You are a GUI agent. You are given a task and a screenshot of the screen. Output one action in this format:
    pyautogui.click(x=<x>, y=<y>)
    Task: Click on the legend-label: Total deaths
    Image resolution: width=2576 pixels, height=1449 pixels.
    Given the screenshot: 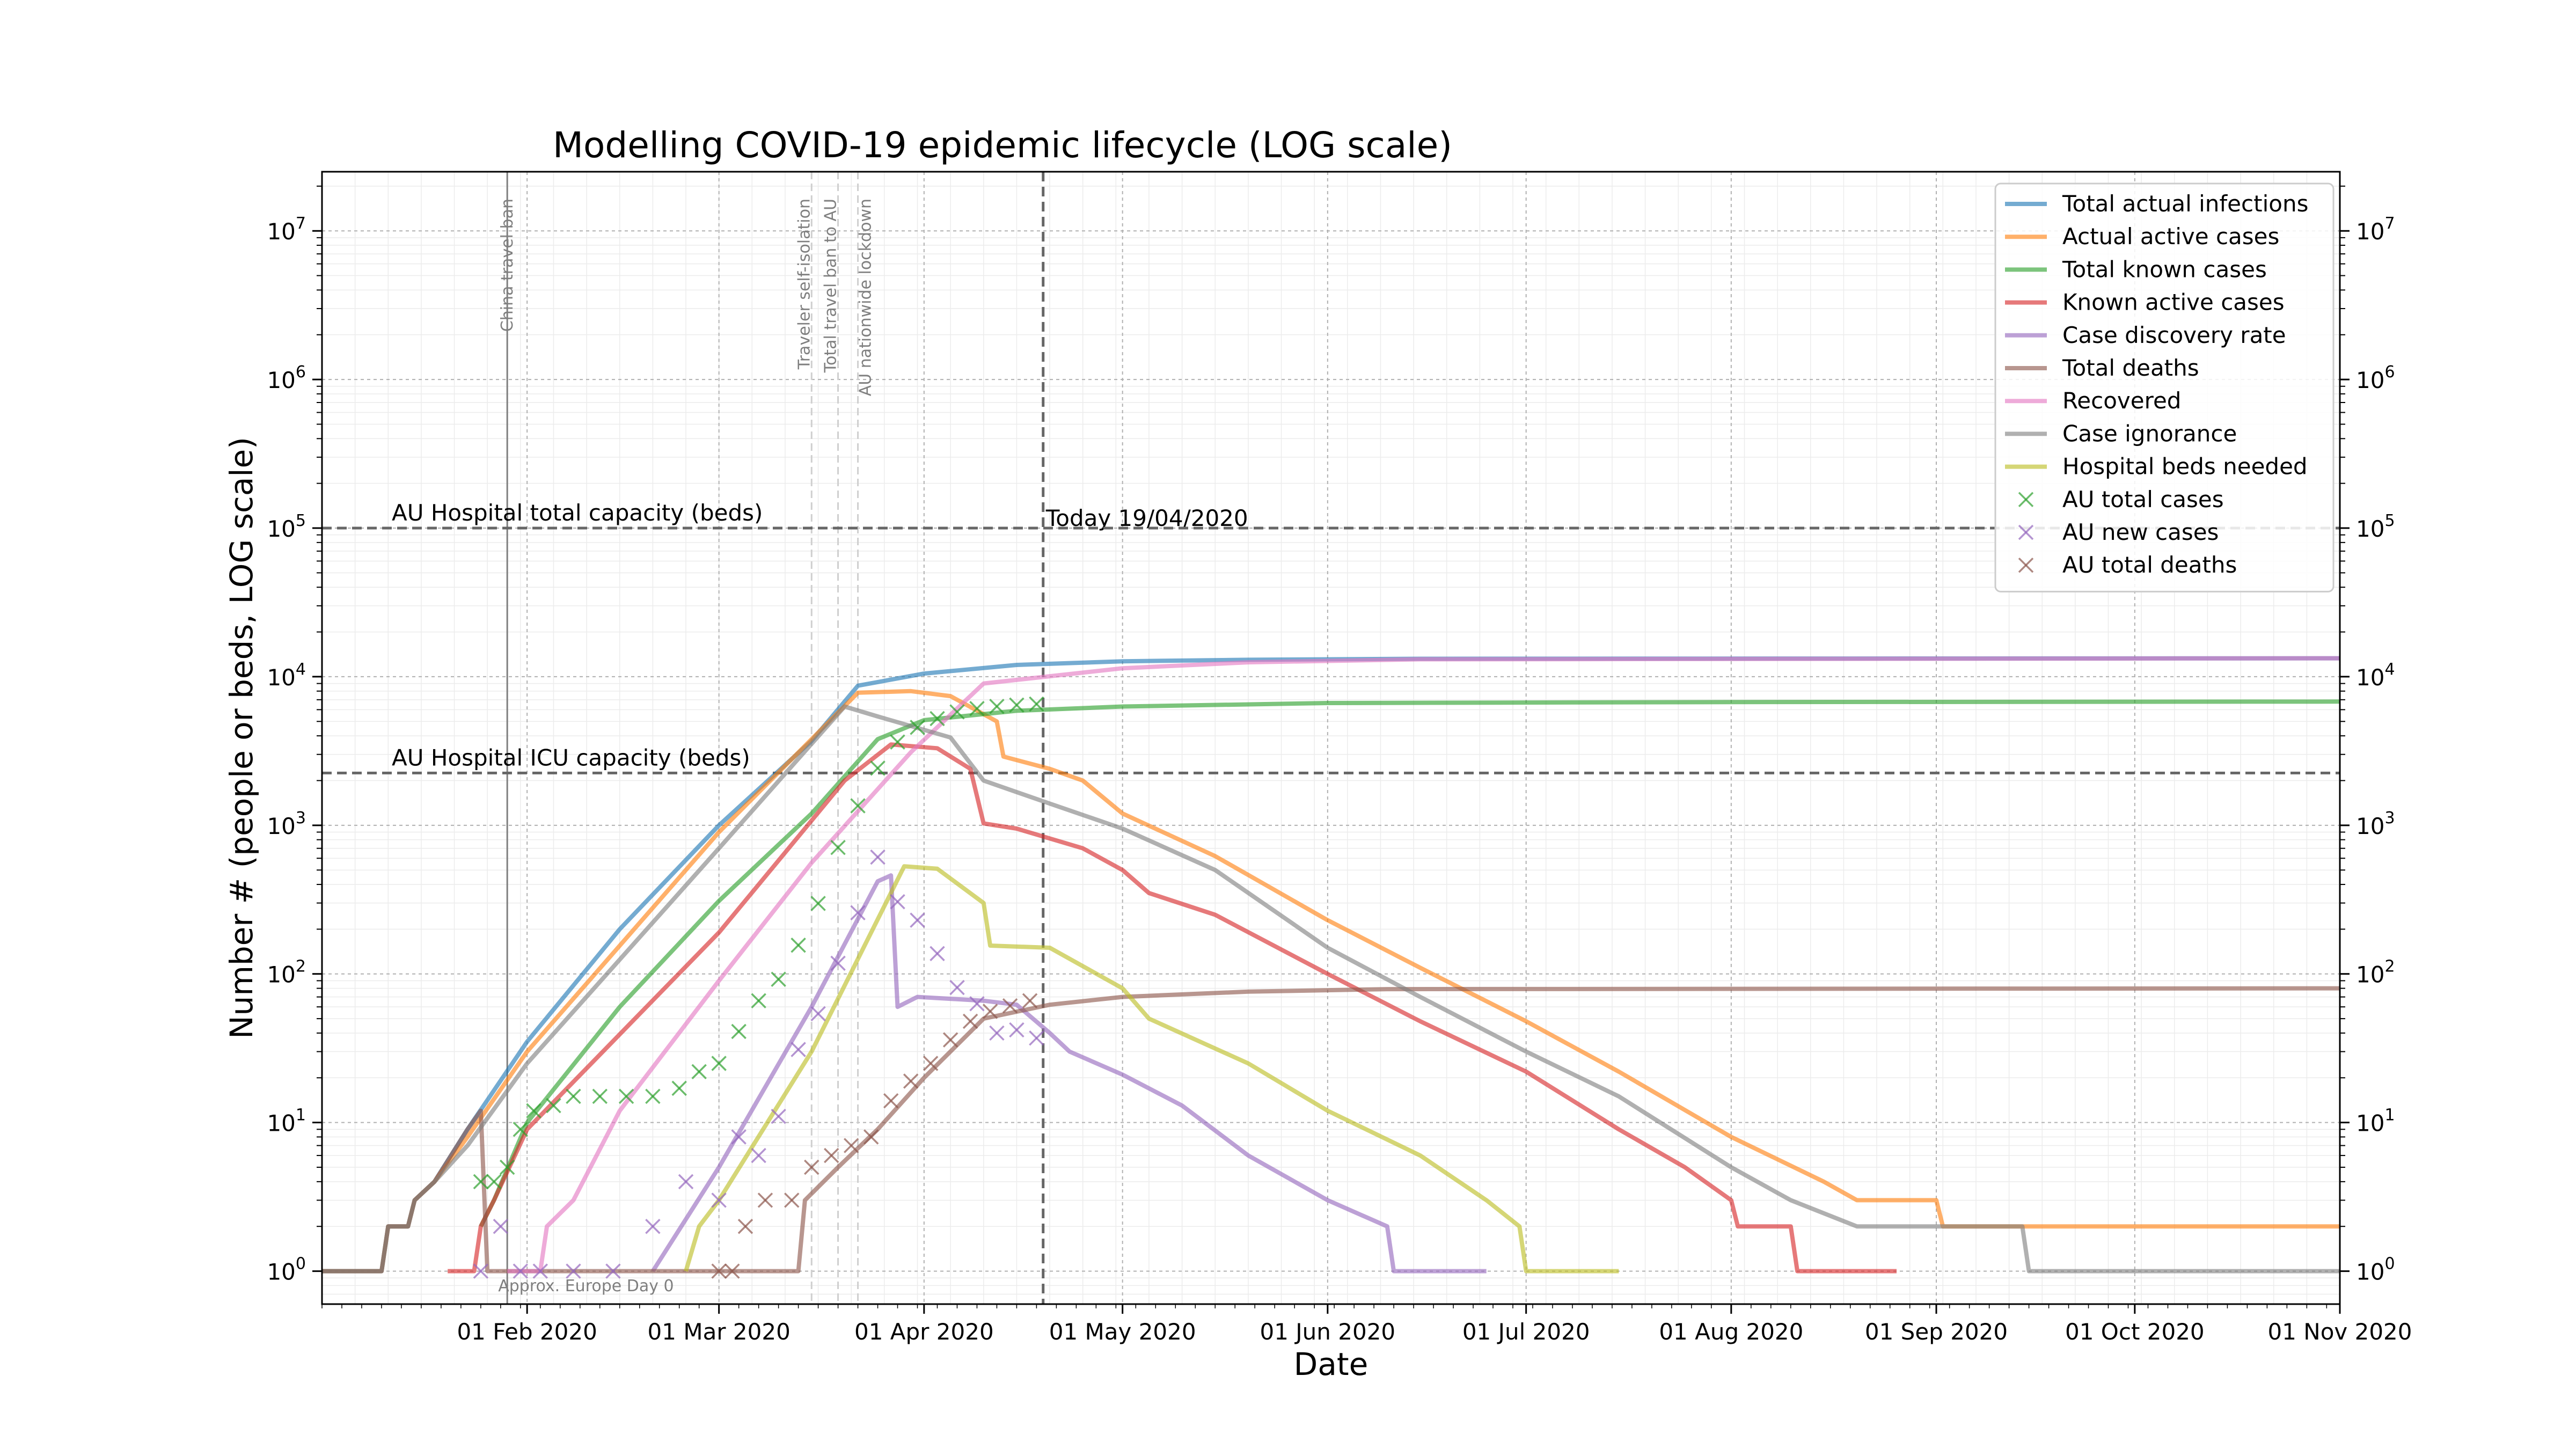 What is the action you would take?
    pyautogui.click(x=2130, y=368)
    